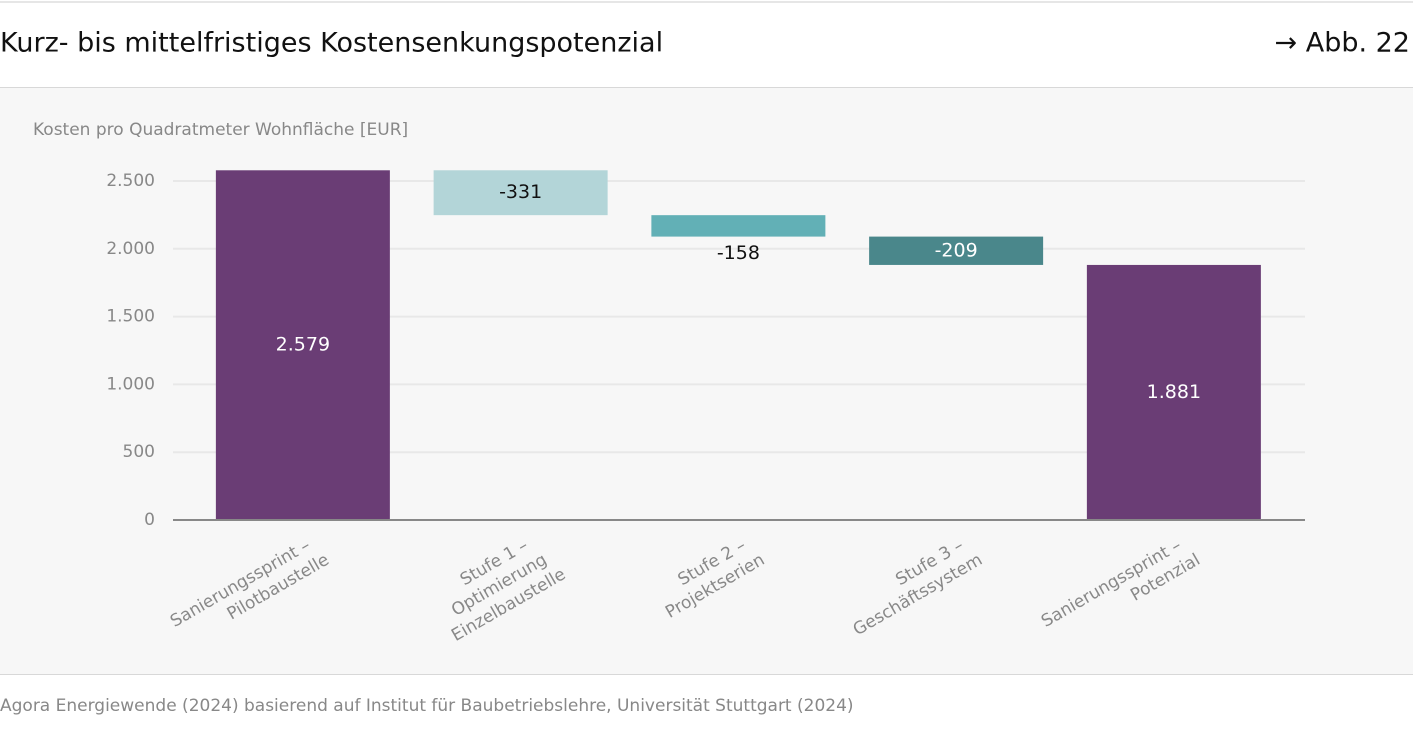 This screenshot has height=741, width=1413. I want to click on y-tick-label: 1.500, so click(130, 317).